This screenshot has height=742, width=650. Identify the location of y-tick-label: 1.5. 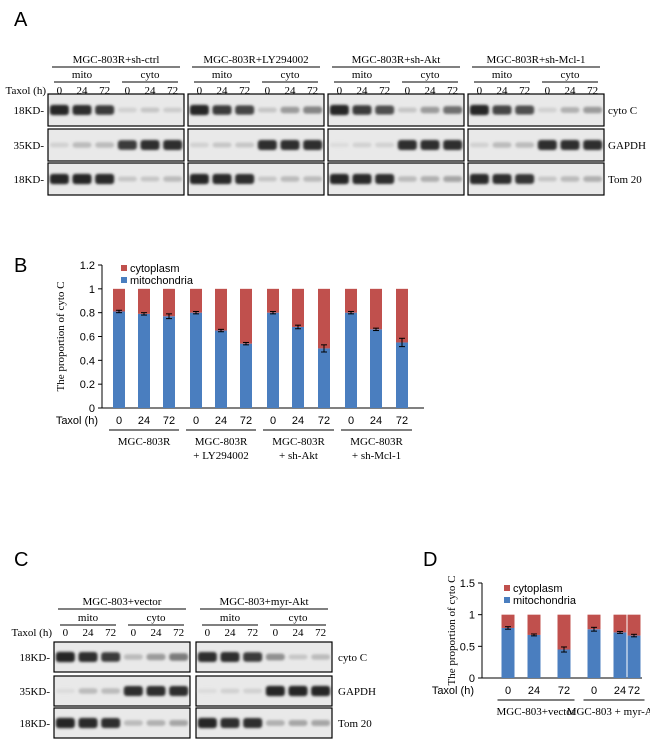
(467, 584).